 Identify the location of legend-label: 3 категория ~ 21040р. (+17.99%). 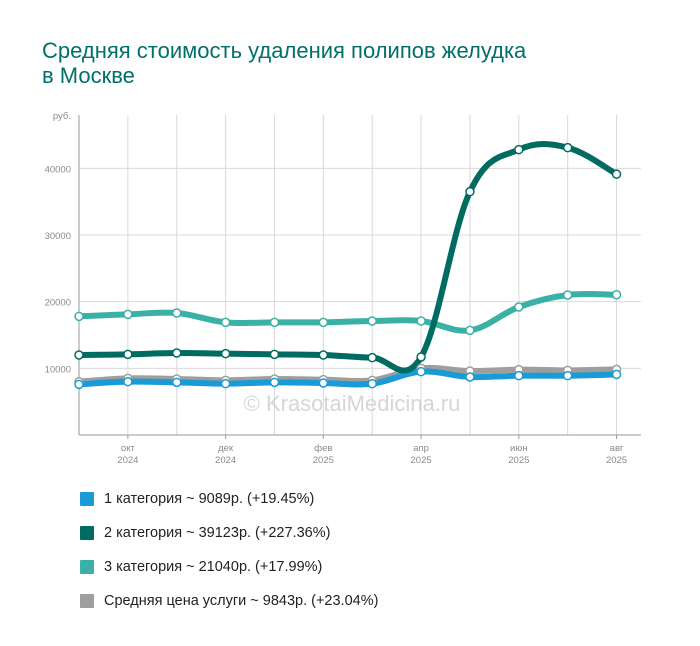
(213, 567).